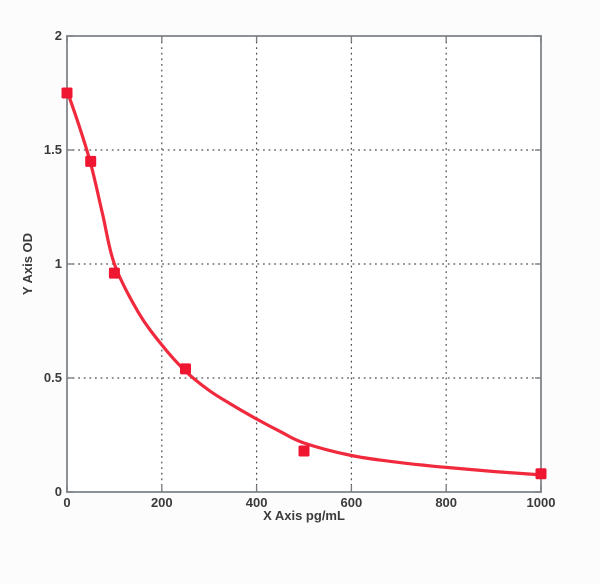 This screenshot has height=584, width=600. I want to click on x-tick-label: 1000, so click(541, 502).